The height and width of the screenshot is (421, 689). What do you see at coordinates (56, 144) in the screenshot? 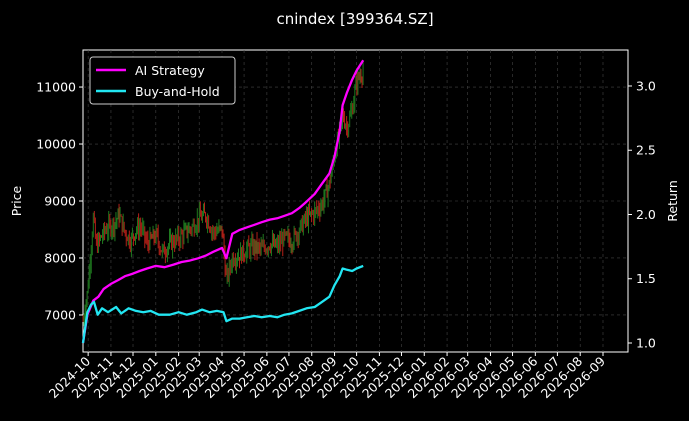
I see `left-tick-label: 10000` at bounding box center [56, 144].